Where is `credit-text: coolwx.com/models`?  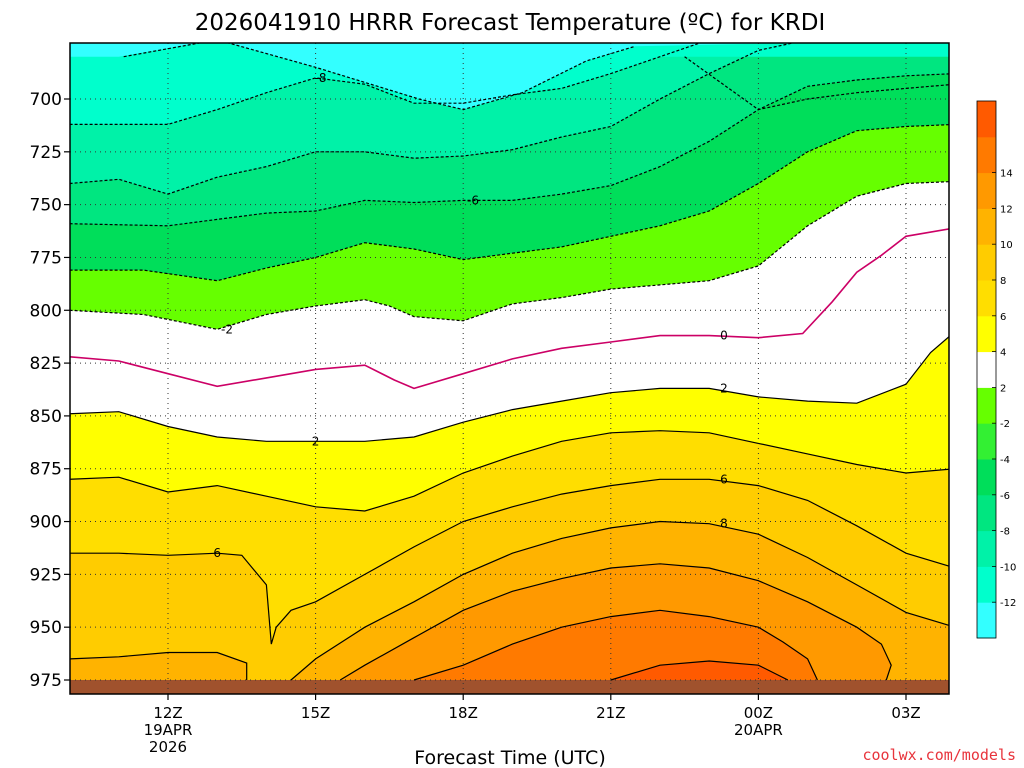
credit-text: coolwx.com/models is located at coordinates (939, 755).